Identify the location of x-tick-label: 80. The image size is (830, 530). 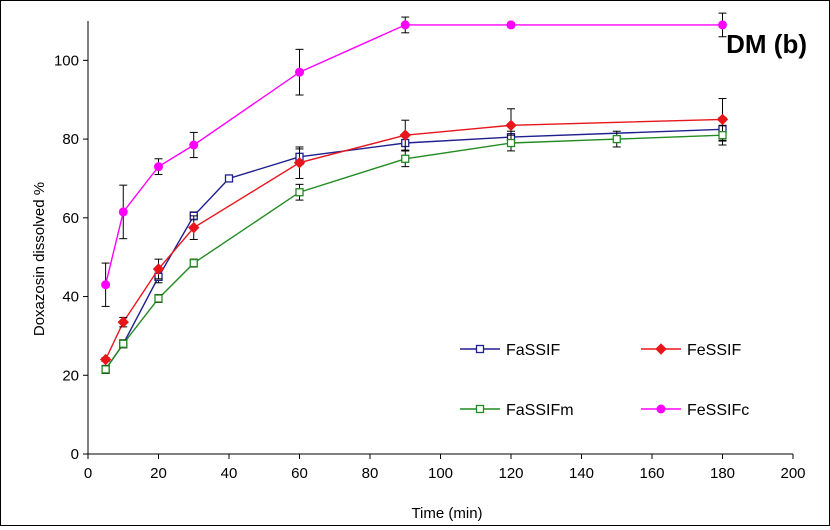
(370, 473).